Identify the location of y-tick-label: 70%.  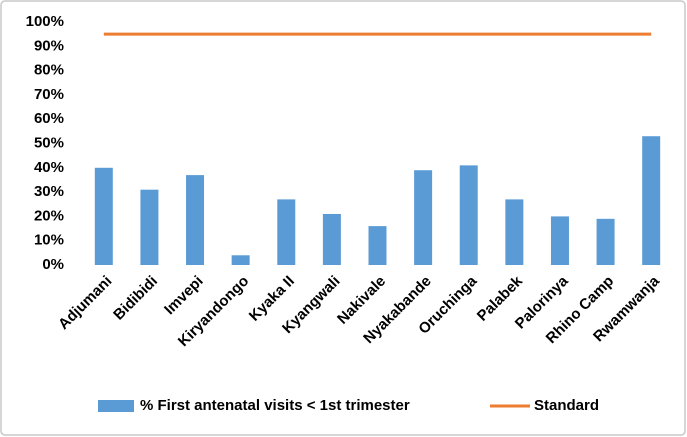
(49, 94).